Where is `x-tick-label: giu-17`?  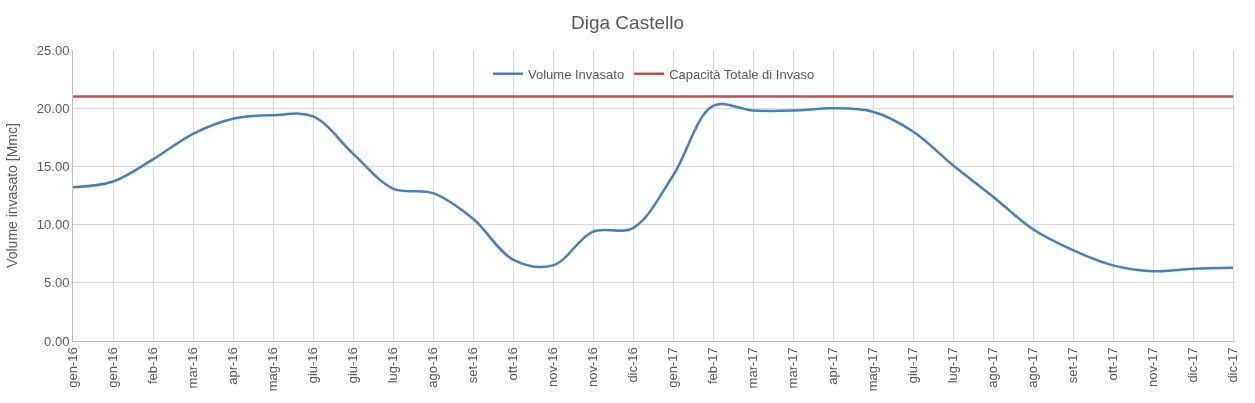
x-tick-label: giu-17 is located at coordinates (913, 365).